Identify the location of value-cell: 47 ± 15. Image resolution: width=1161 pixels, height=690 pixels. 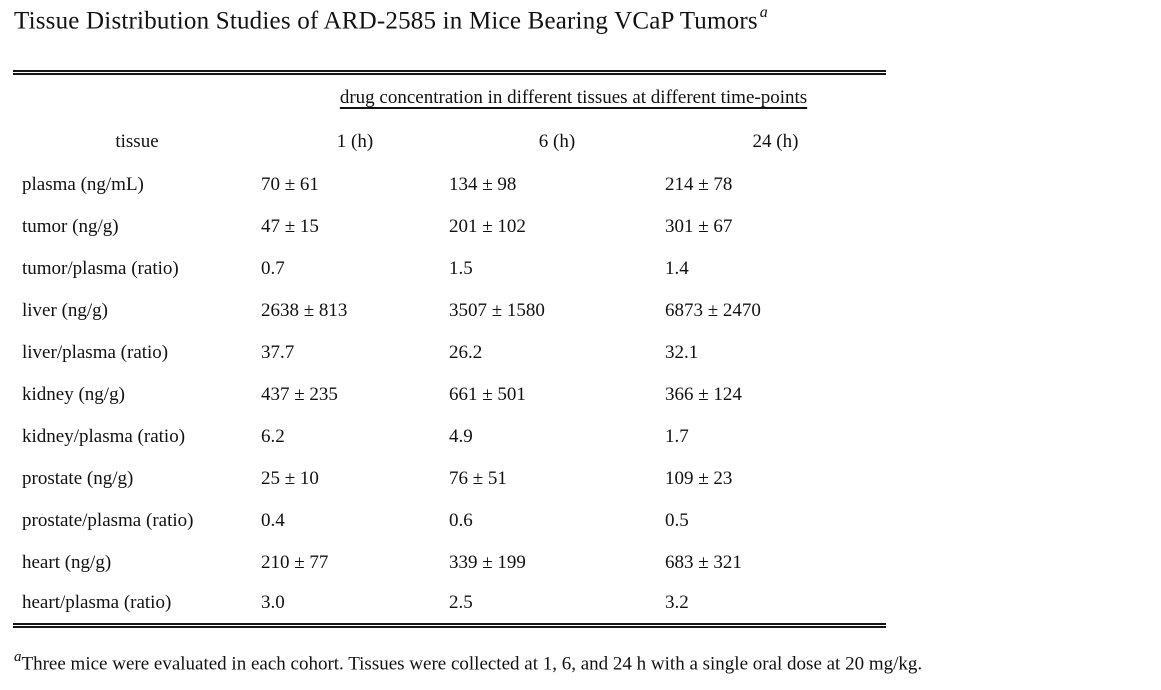
(290, 226).